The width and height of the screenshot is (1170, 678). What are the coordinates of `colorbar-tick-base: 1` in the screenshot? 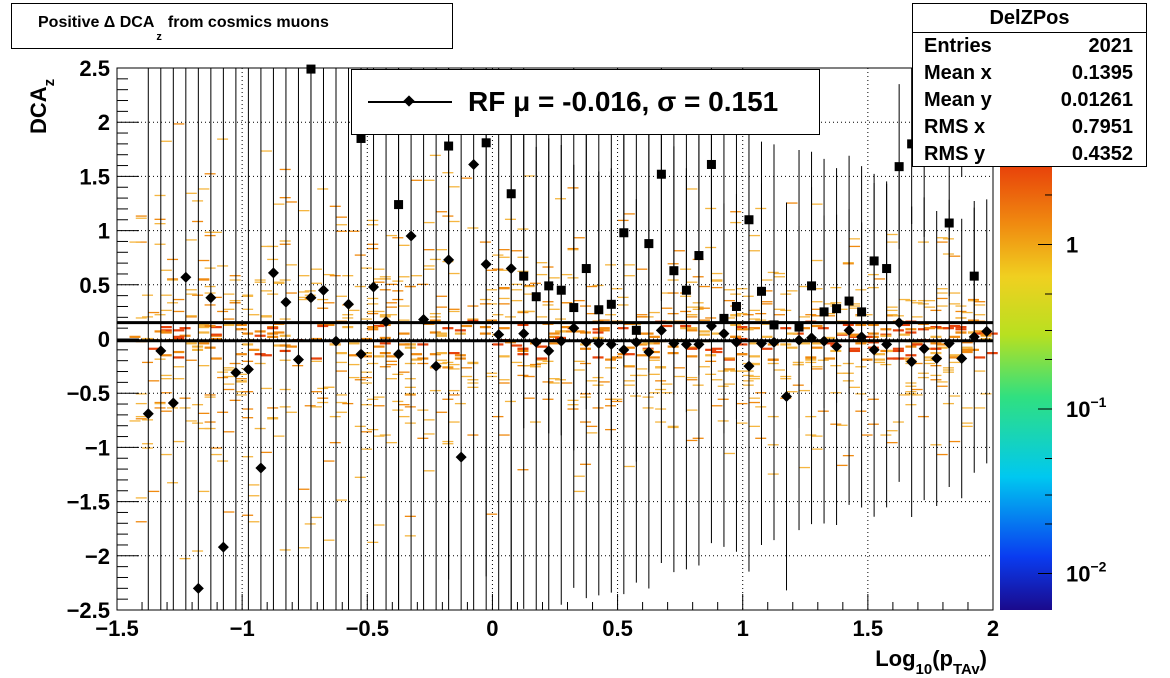 It's located at (1072, 244).